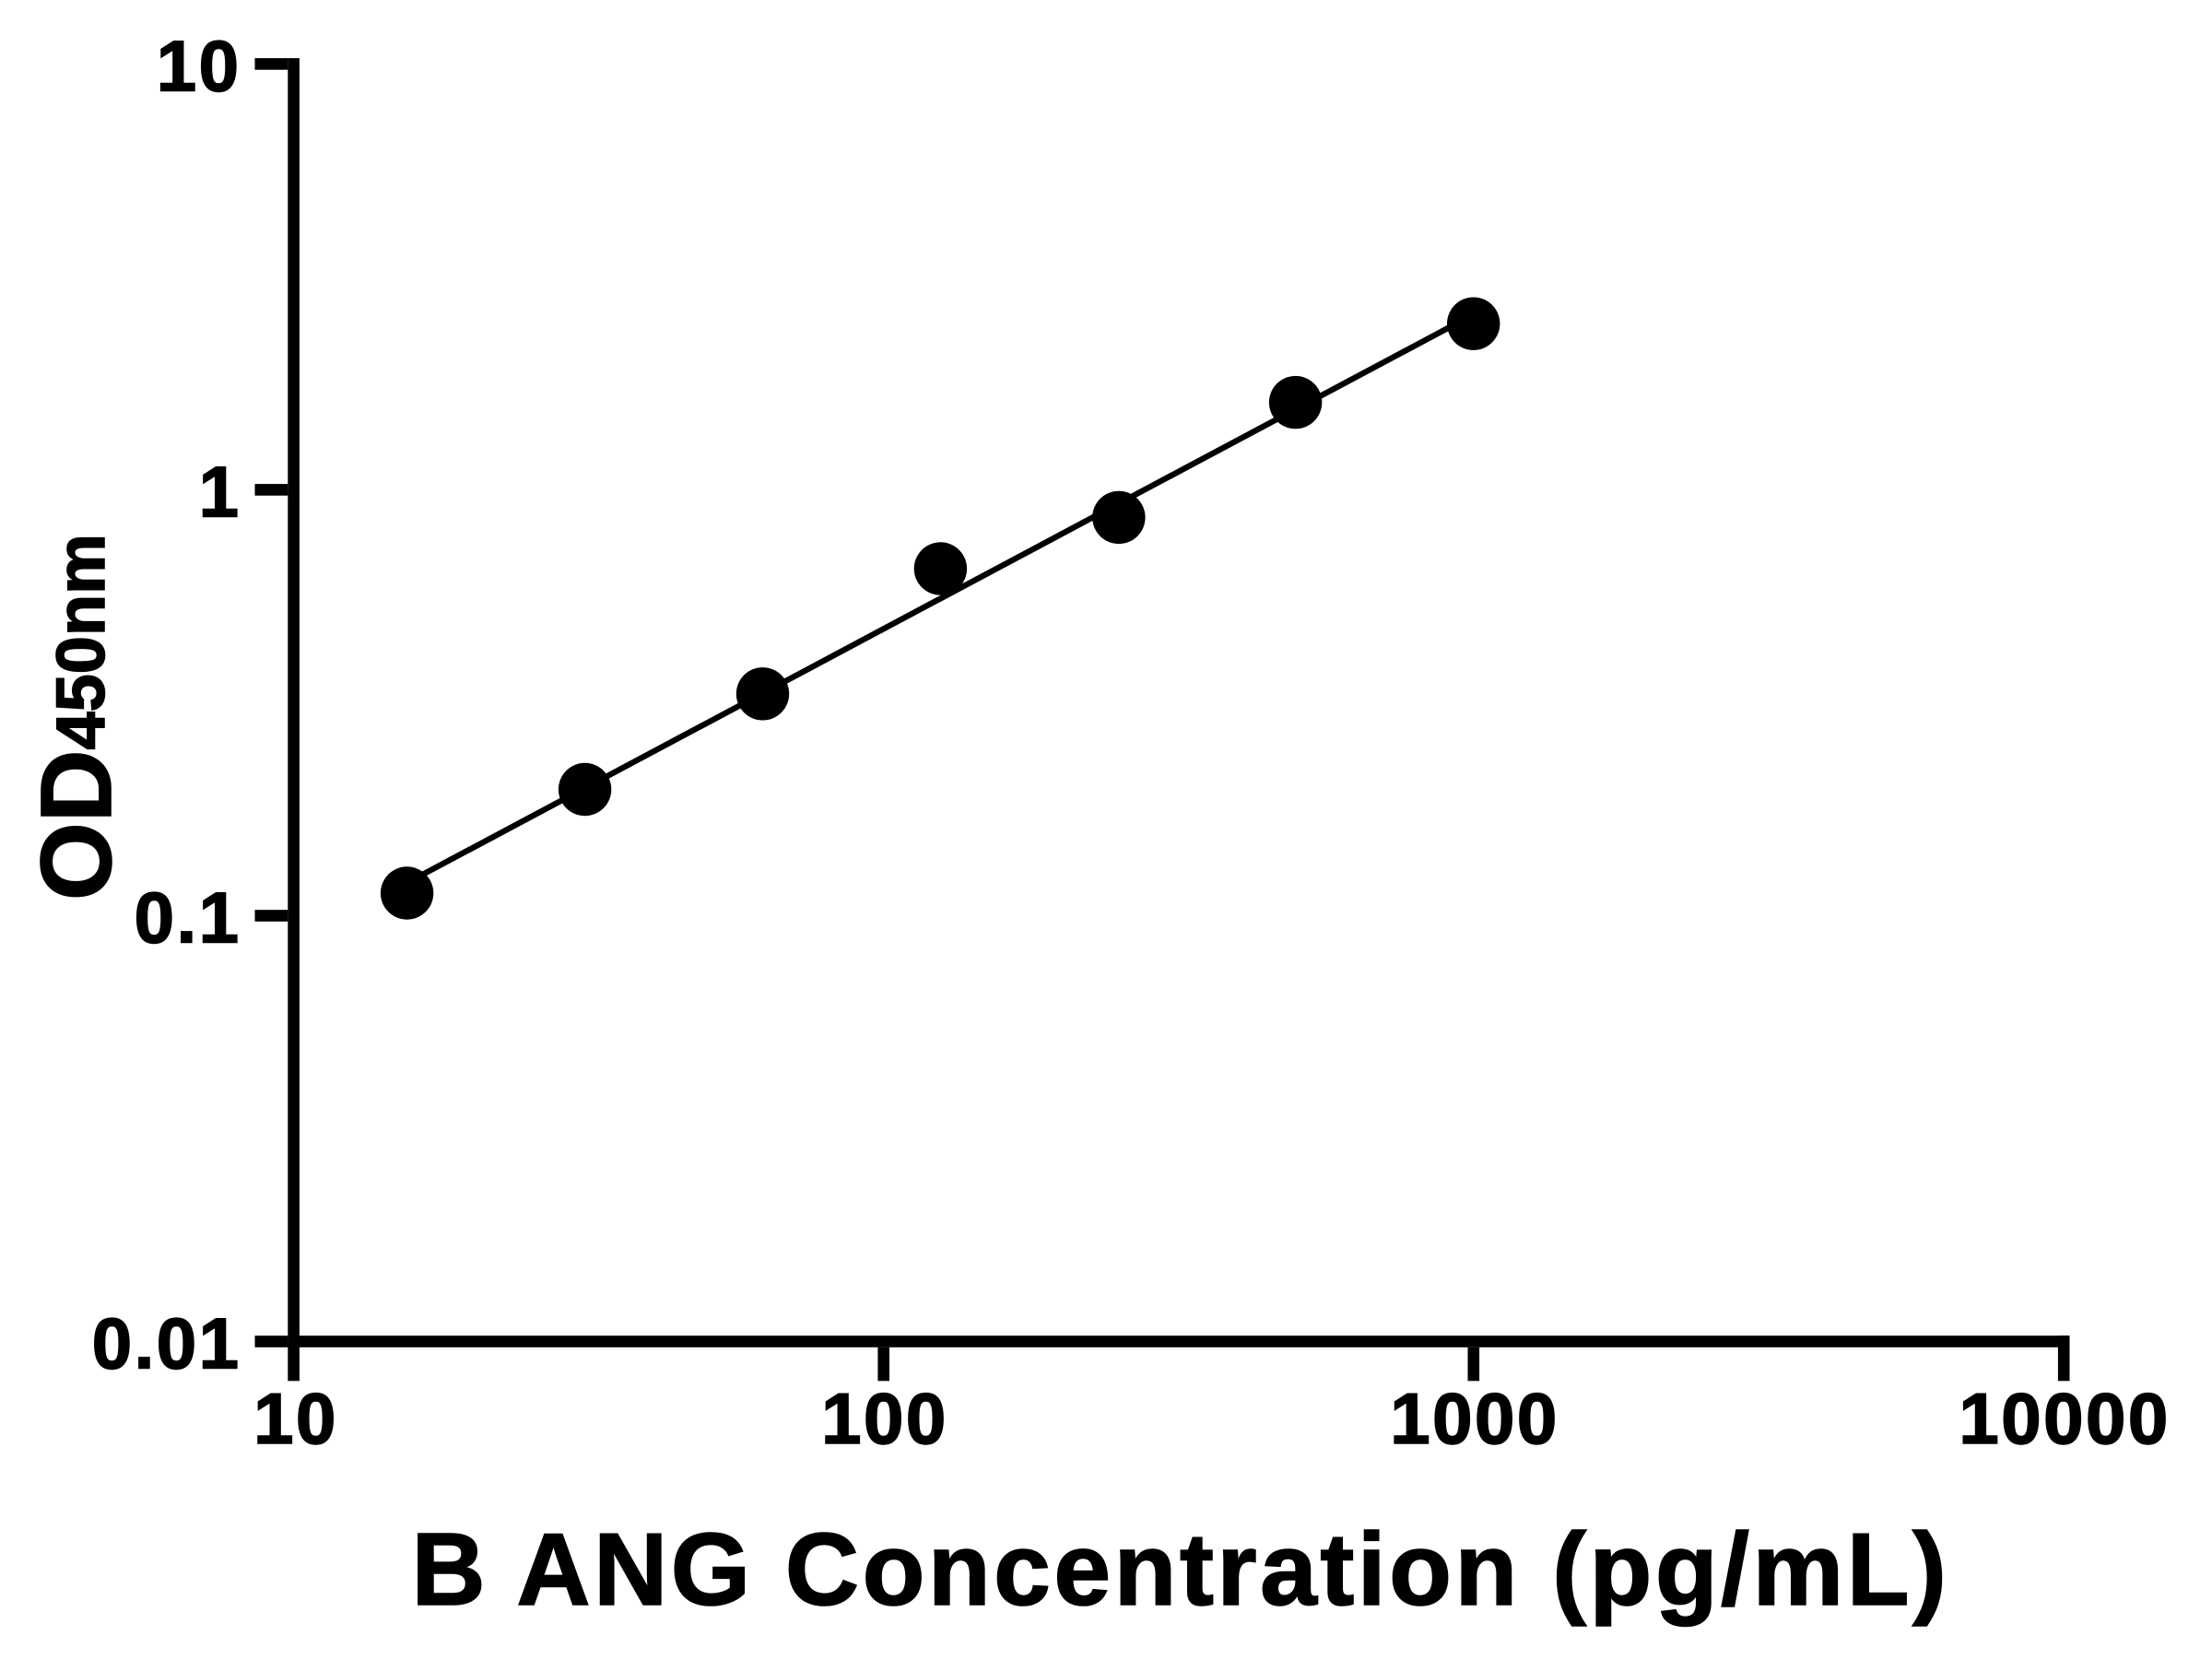 This screenshot has height=1659, width=2212. Describe the element at coordinates (166, 1343) in the screenshot. I see `svg-text: 0.01` at that location.